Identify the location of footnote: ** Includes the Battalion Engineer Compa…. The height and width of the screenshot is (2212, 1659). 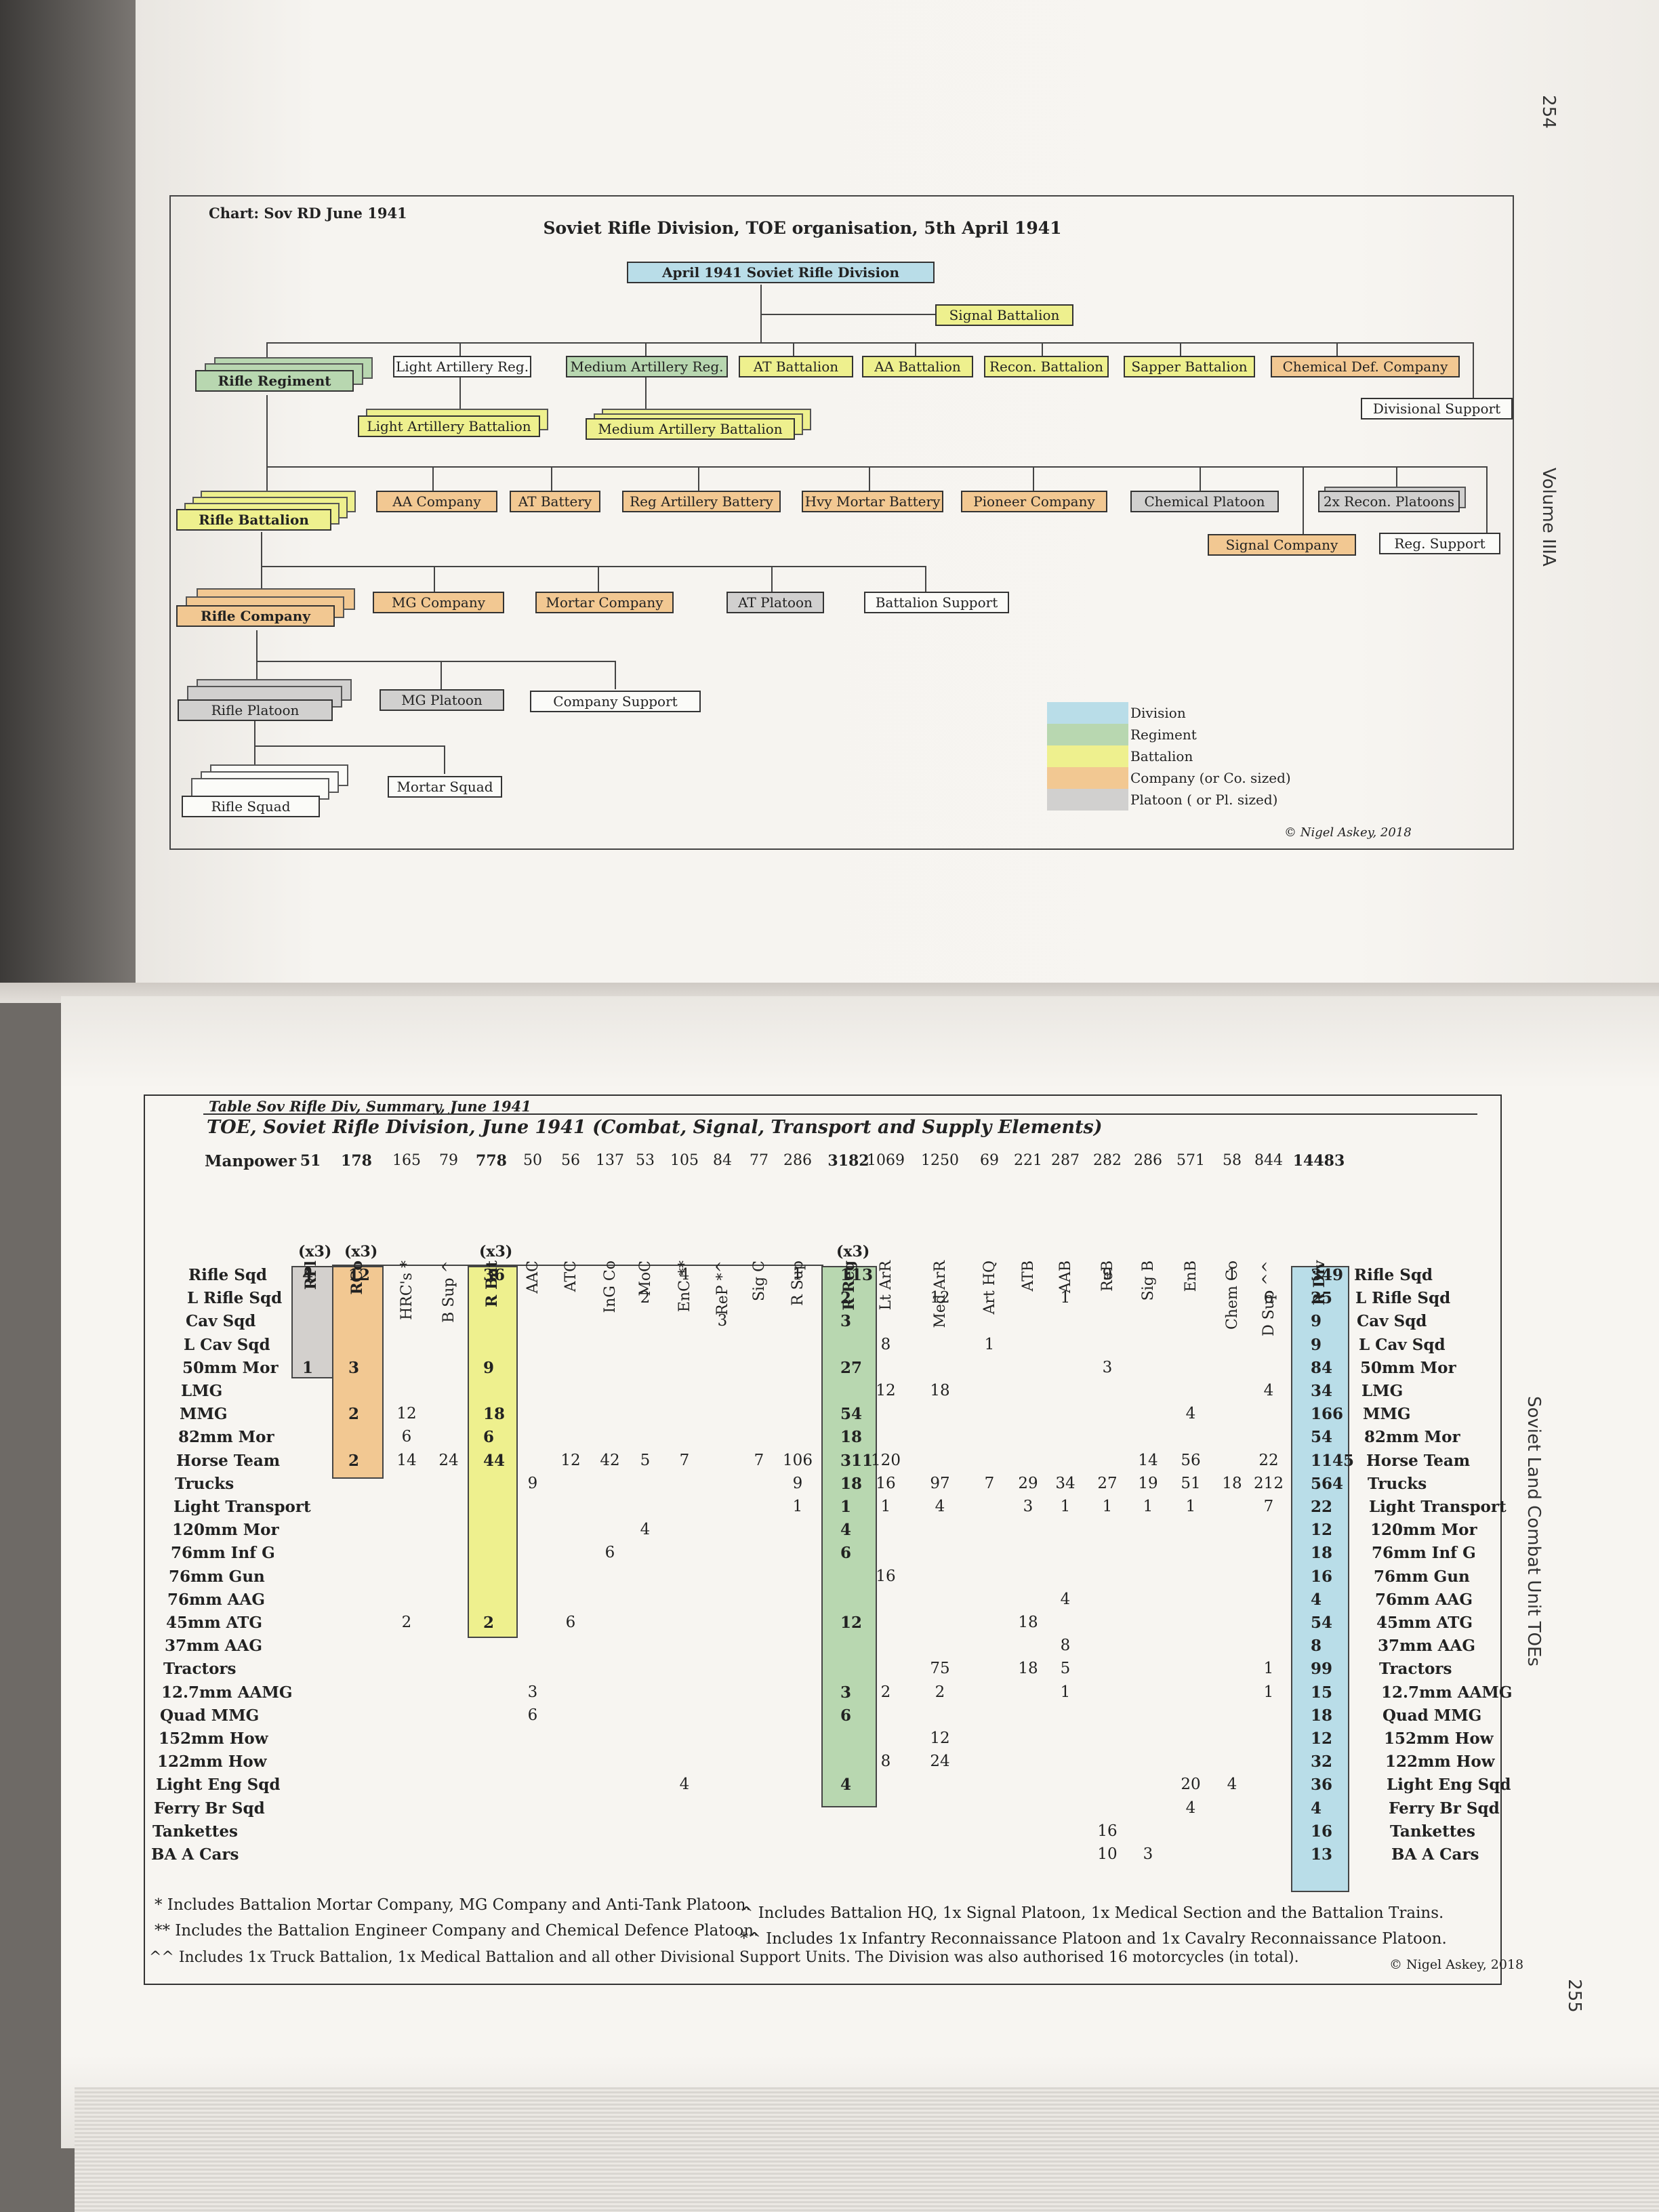
(457, 1931).